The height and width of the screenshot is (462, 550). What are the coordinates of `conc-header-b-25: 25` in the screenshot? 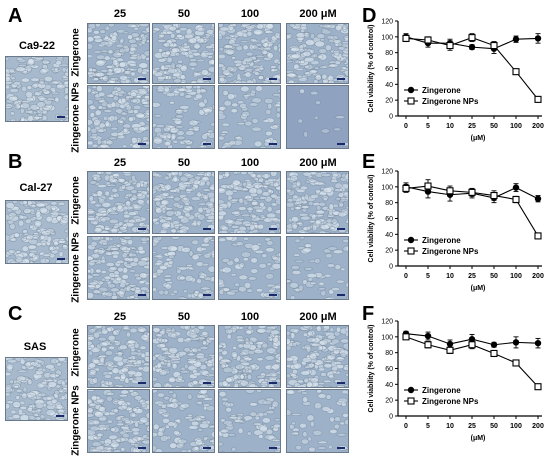 It's located at (120, 163).